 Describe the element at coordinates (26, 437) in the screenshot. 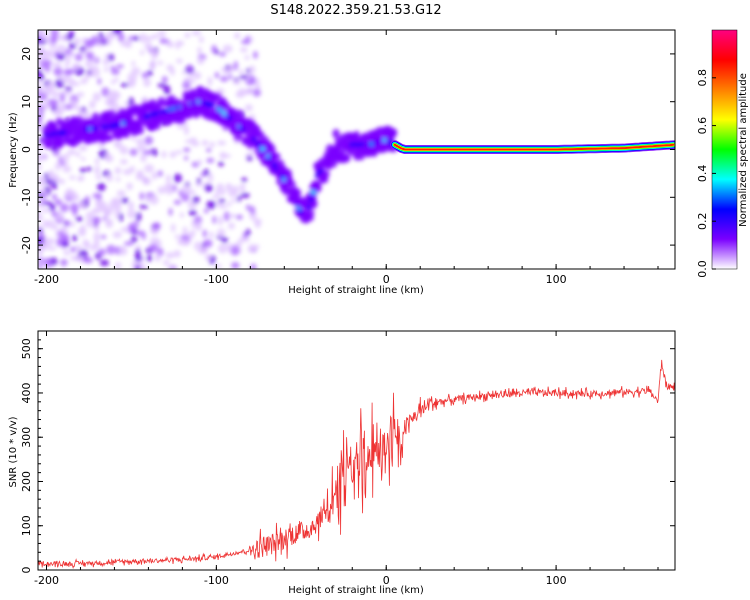

I see `snr-y-tick-label: 300` at that location.